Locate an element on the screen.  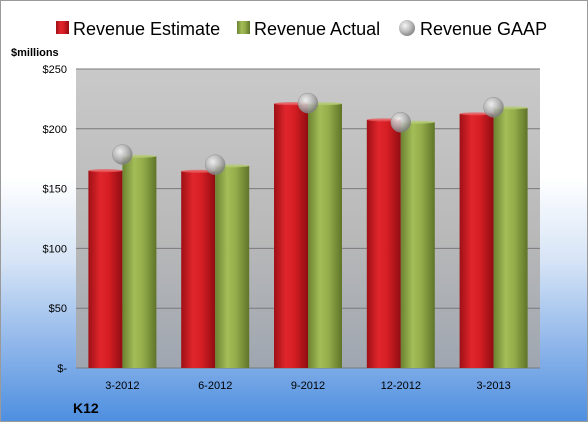
legend-item-gaap: Revenue GAAP is located at coordinates (473, 29).